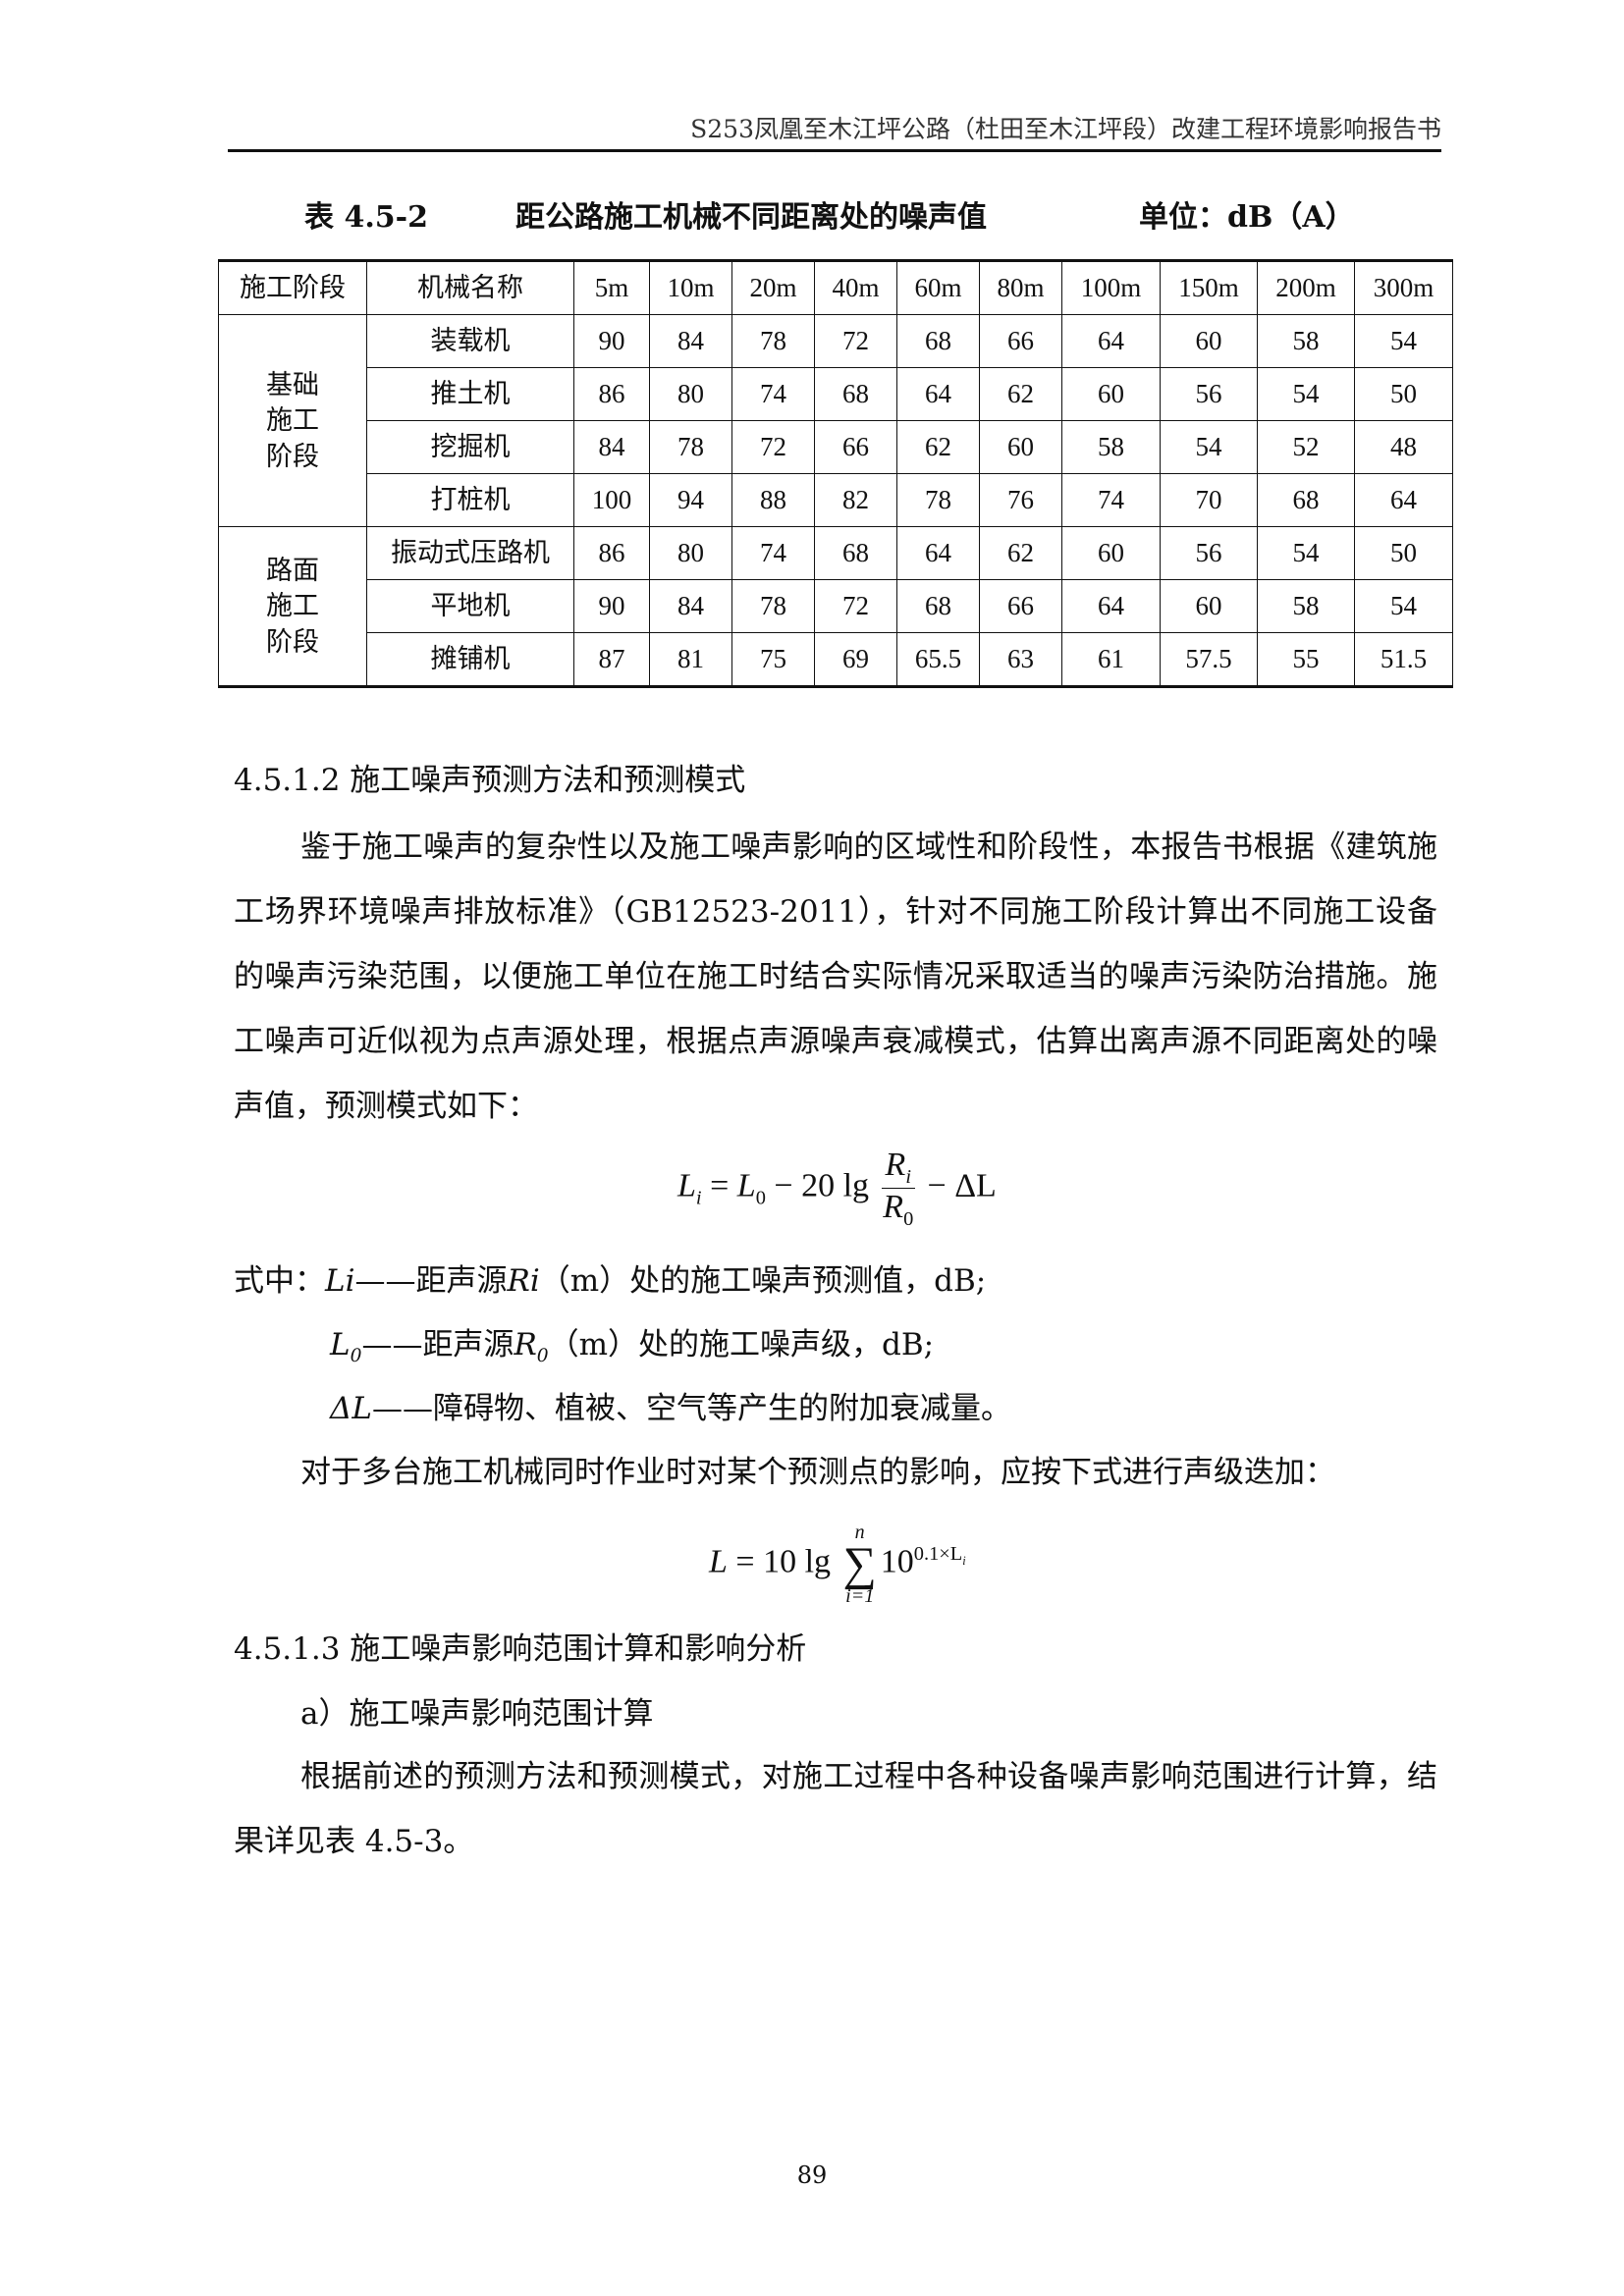 The width and height of the screenshot is (1624, 2296). I want to click on section-heading-4-5-1-3: 4.5.1.3 施工噪声影响范围计算和影响分析, so click(520, 1649).